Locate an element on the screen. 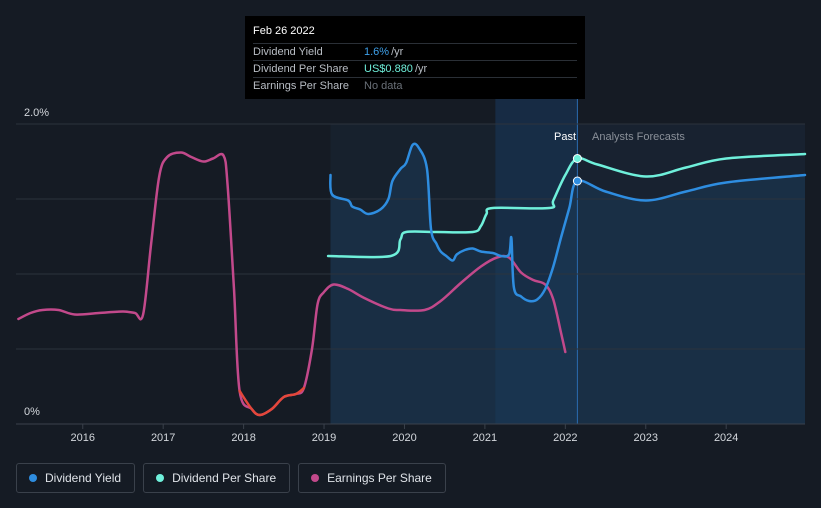 This screenshot has height=508, width=821. dividend-per-share-line is located at coordinates (566, 205).